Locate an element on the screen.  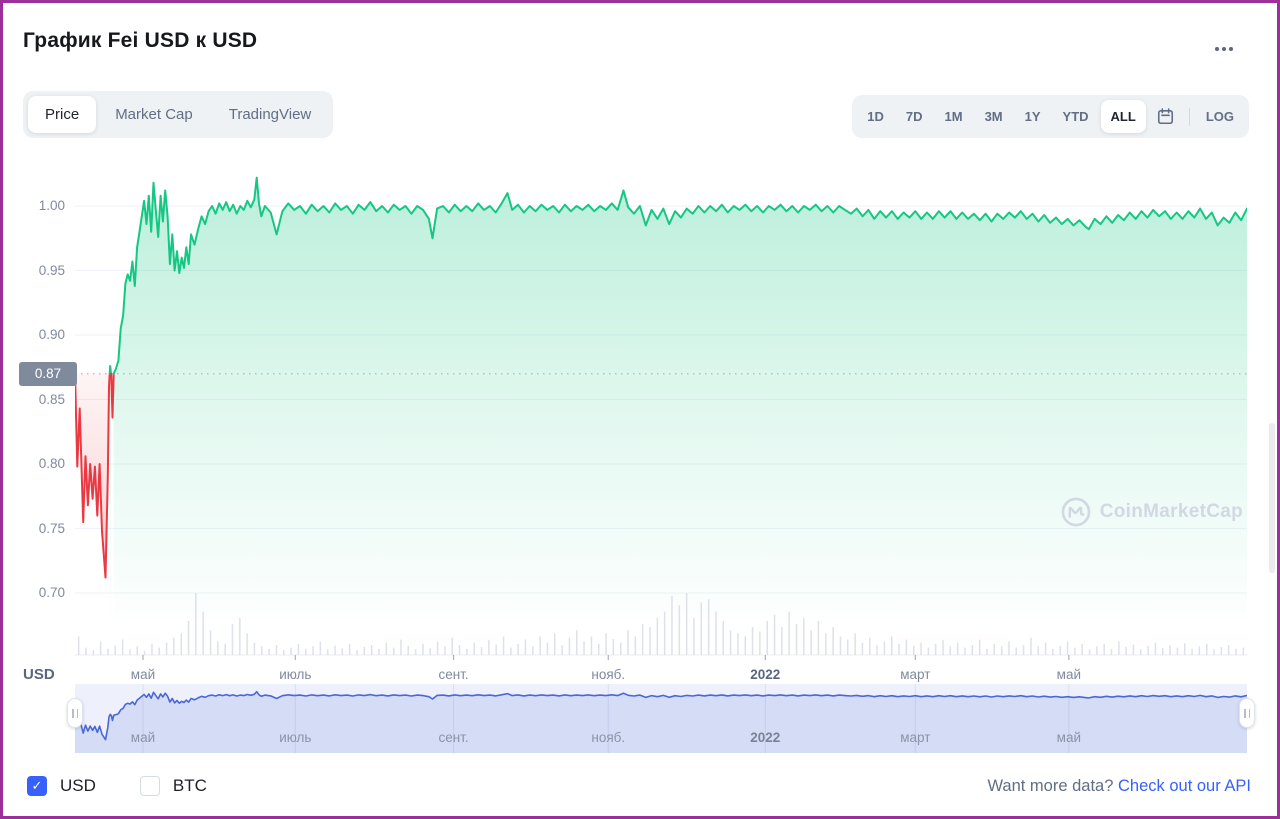
y-axis-label: 0.90 is located at coordinates (51, 334).